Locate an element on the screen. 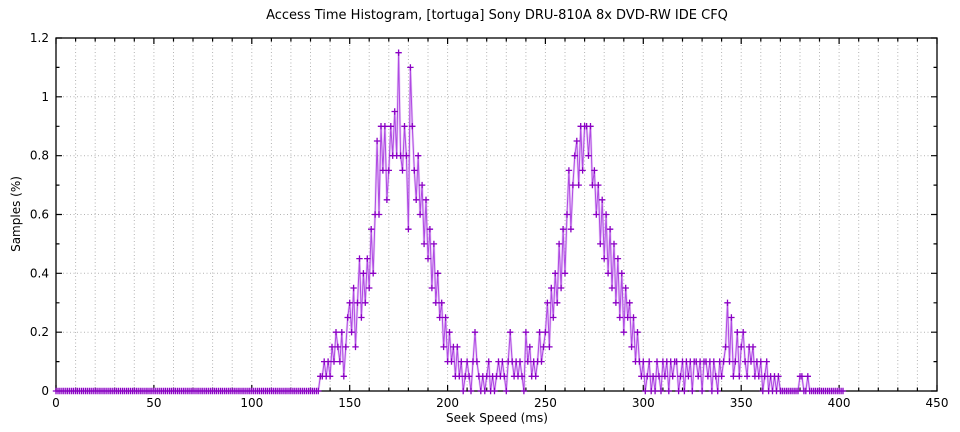 The height and width of the screenshot is (432, 960). x-tick-label: 200 is located at coordinates (447, 403).